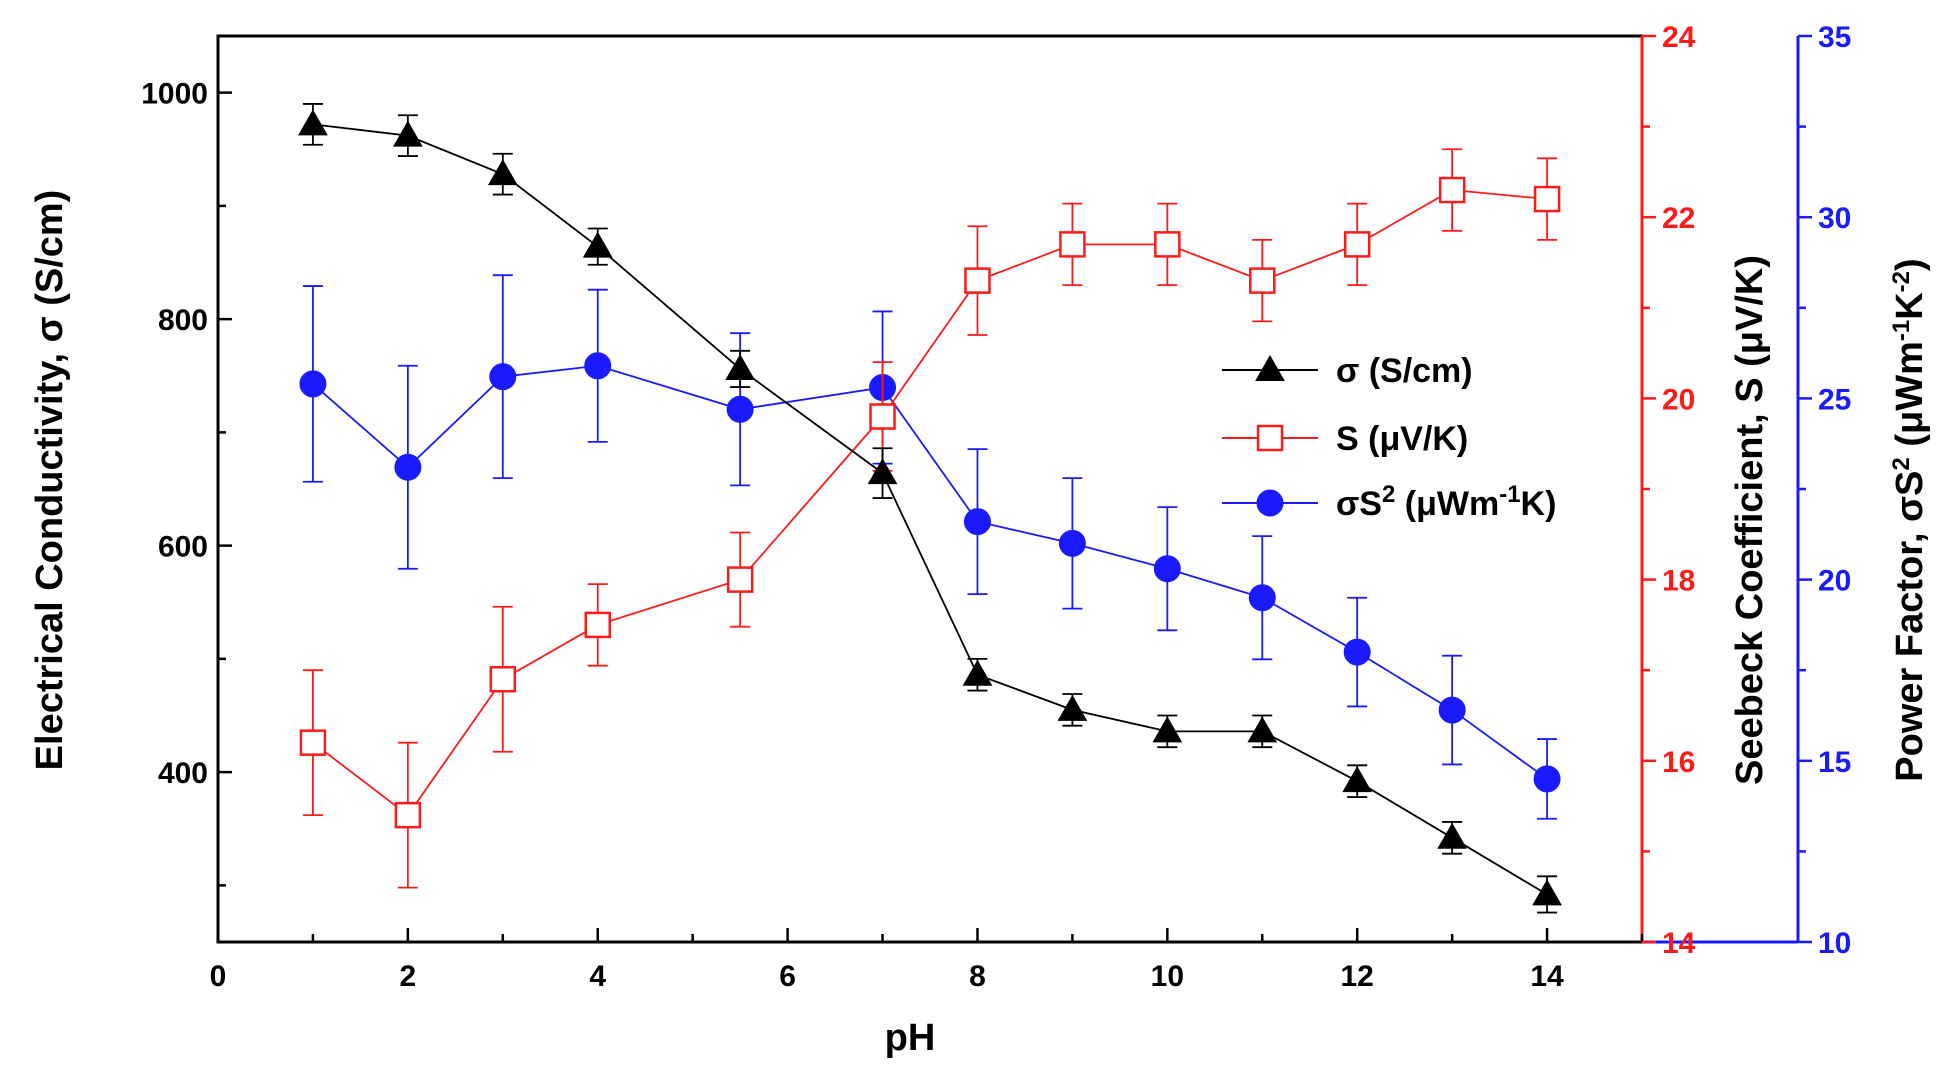  Describe the element at coordinates (1678, 399) in the screenshot. I see `seebeck-tick-label: 20` at that location.